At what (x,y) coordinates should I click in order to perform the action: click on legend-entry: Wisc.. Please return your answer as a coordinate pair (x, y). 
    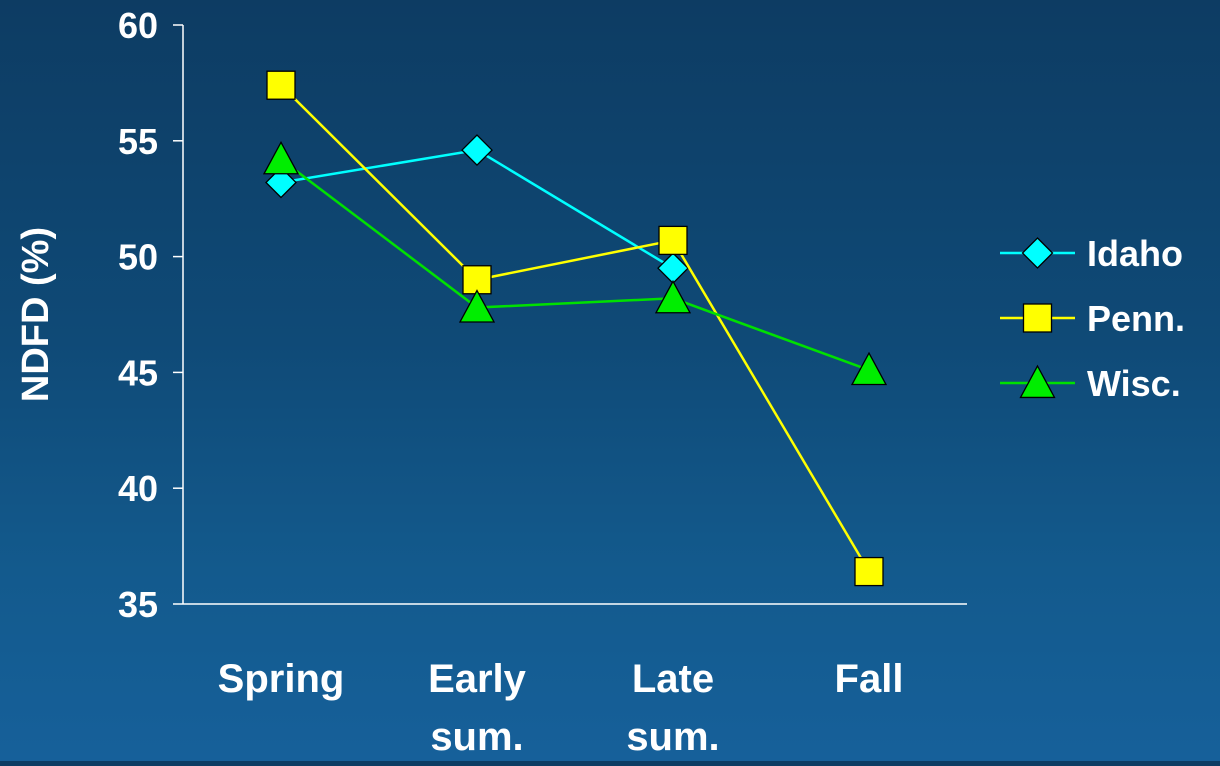
    Looking at the image, I should click on (1090, 383).